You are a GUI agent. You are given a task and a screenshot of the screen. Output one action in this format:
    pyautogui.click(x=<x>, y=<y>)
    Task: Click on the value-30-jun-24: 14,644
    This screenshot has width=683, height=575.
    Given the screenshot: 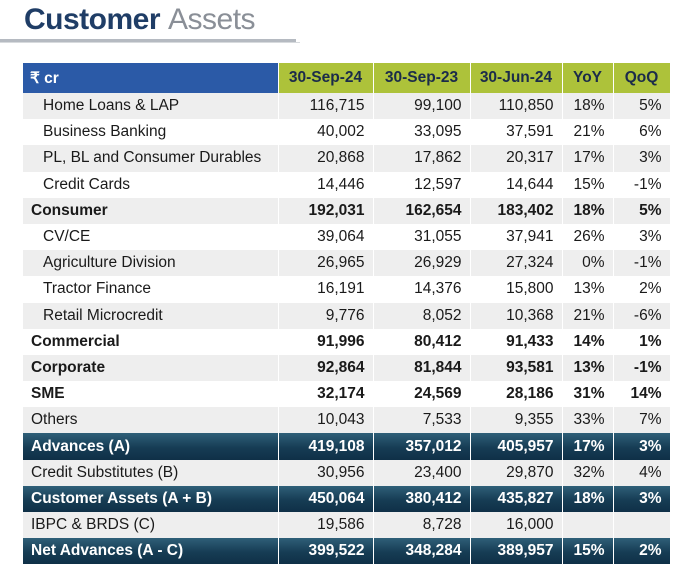 What is the action you would take?
    pyautogui.click(x=516, y=184)
    